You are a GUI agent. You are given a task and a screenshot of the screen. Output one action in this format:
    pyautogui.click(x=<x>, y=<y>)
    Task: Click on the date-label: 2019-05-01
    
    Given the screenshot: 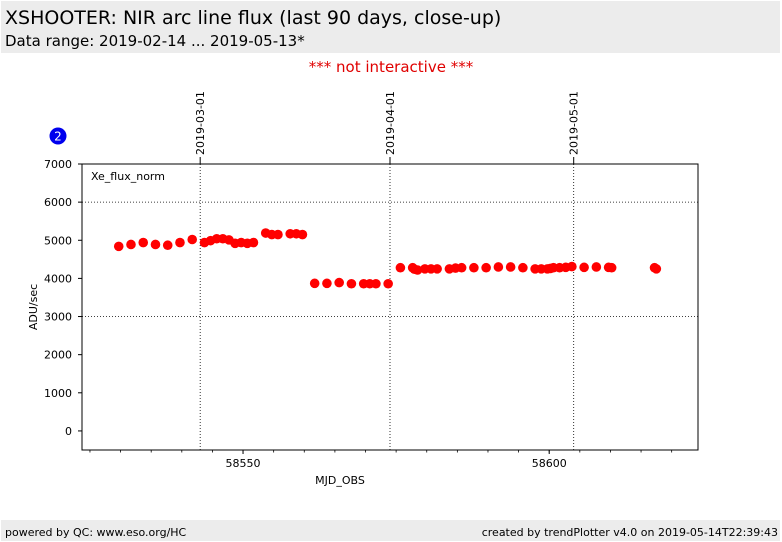 What is the action you would take?
    pyautogui.click(x=574, y=123)
    